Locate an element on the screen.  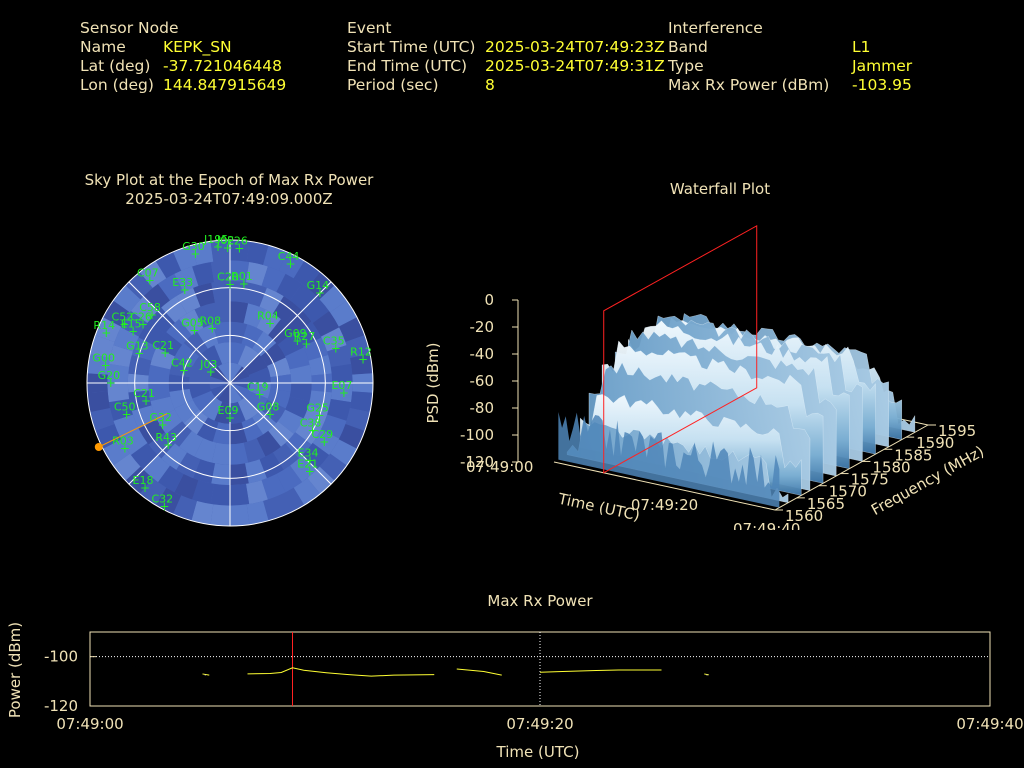
frequency-tick-label: 1580 is located at coordinates (891, 467).